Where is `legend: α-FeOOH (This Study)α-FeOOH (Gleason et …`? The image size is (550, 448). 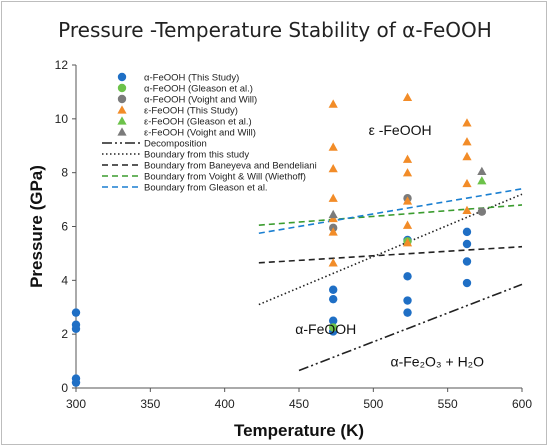
legend: α-FeOOH (This Study)α-FeOOH (Gleason et … is located at coordinates (209, 133).